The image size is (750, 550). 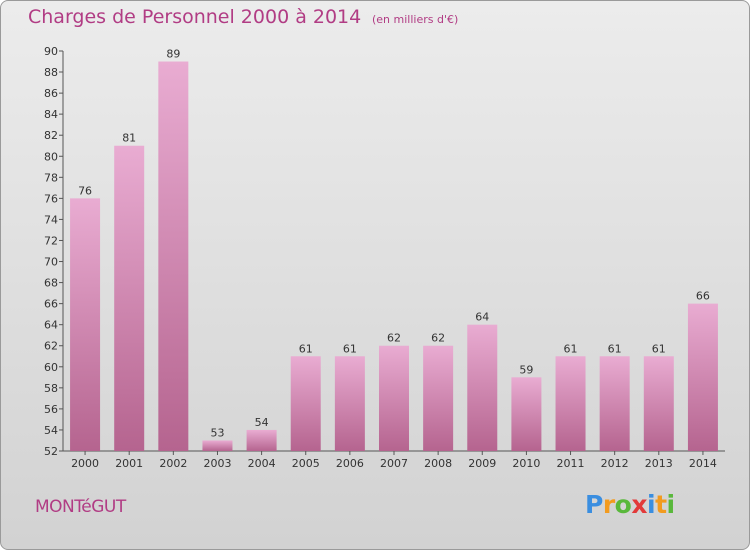 I want to click on bar-2010, so click(x=526, y=414).